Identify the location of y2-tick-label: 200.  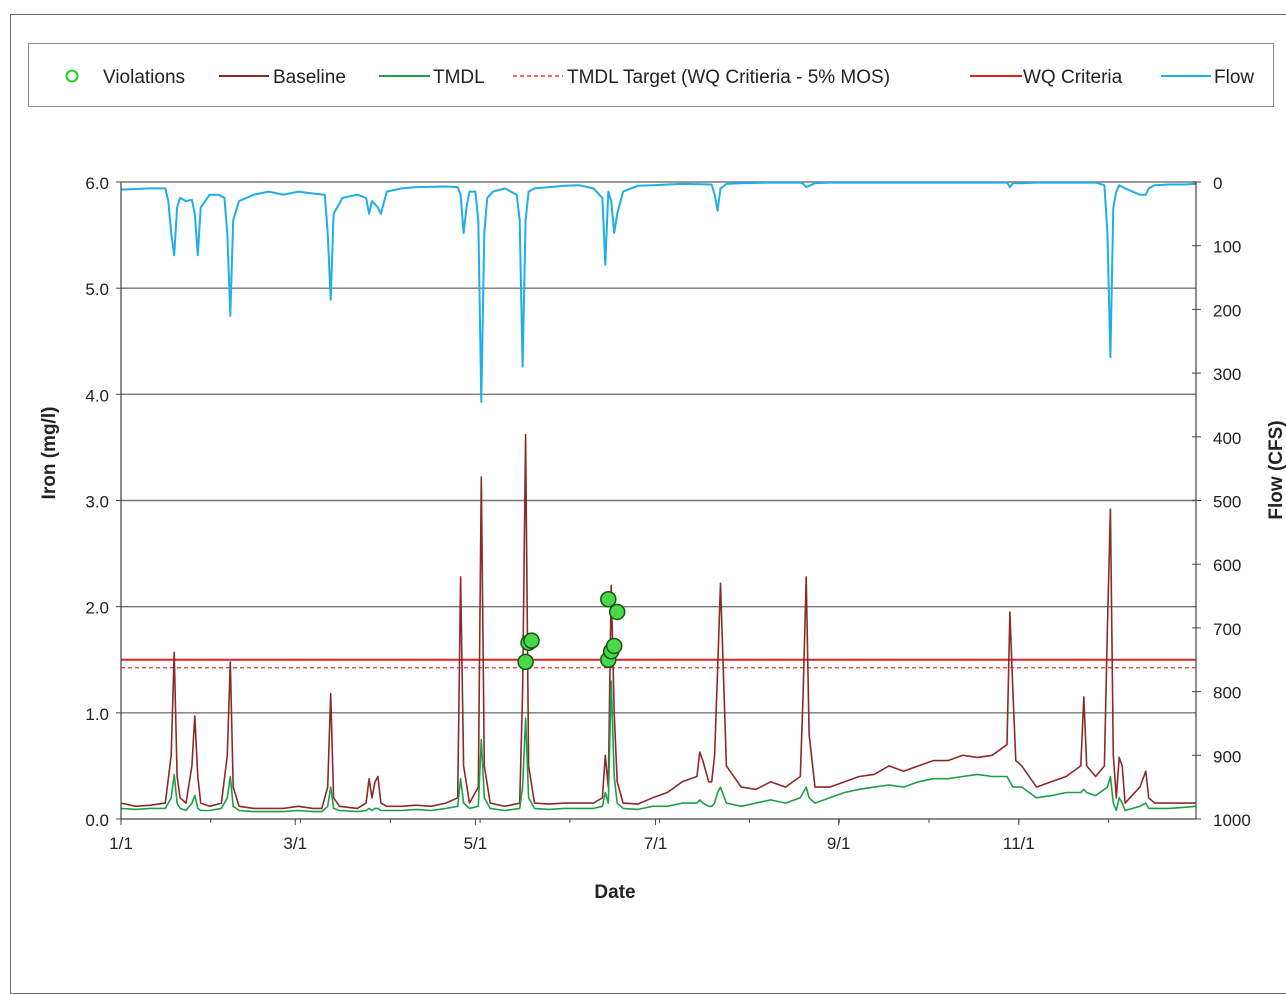
(1227, 310).